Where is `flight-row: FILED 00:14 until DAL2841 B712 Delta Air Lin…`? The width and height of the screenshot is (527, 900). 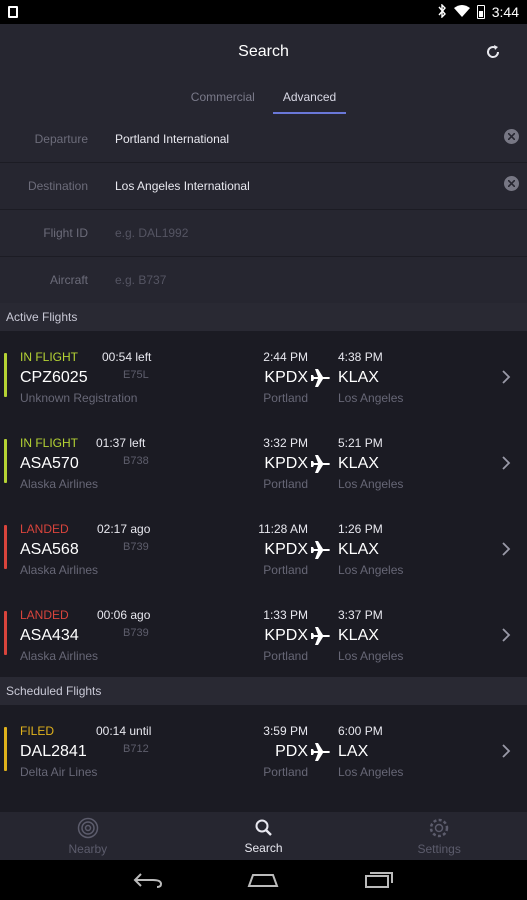 flight-row: FILED 00:14 until DAL2841 B712 Delta Air Lin… is located at coordinates (263, 748).